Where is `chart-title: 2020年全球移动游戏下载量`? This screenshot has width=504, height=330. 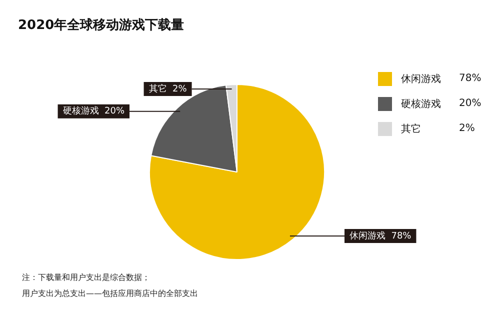 chart-title: 2020年全球移动游戏下载量 is located at coordinates (101, 25).